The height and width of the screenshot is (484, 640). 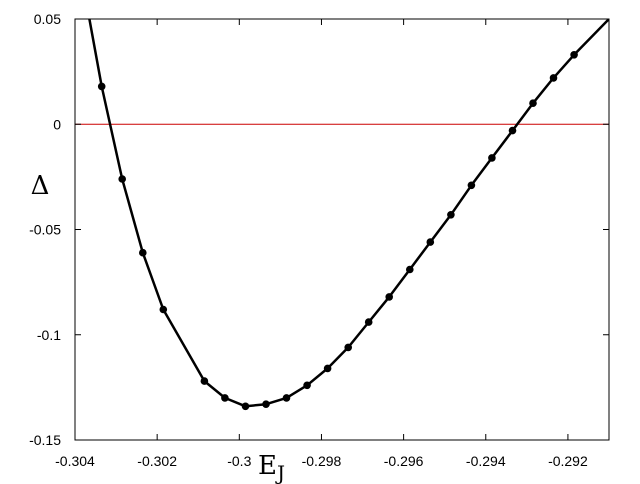 I want to click on x-tick-label: -0.294, so click(x=486, y=461).